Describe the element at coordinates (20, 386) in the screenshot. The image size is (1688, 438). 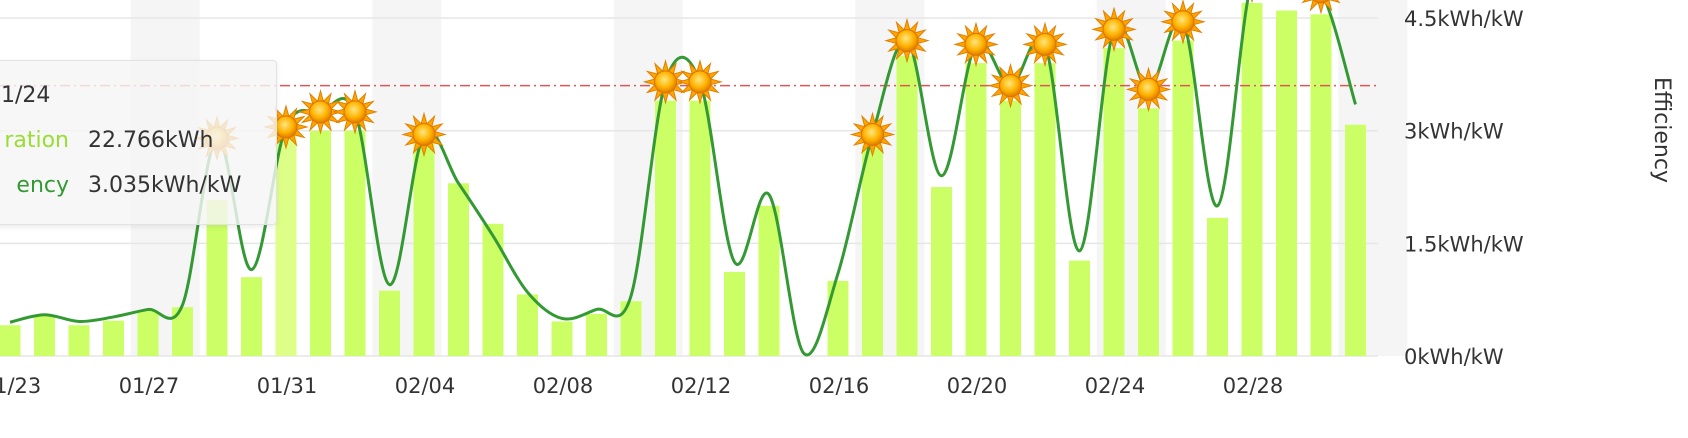
I see `x-tick-label: 01/23` at that location.